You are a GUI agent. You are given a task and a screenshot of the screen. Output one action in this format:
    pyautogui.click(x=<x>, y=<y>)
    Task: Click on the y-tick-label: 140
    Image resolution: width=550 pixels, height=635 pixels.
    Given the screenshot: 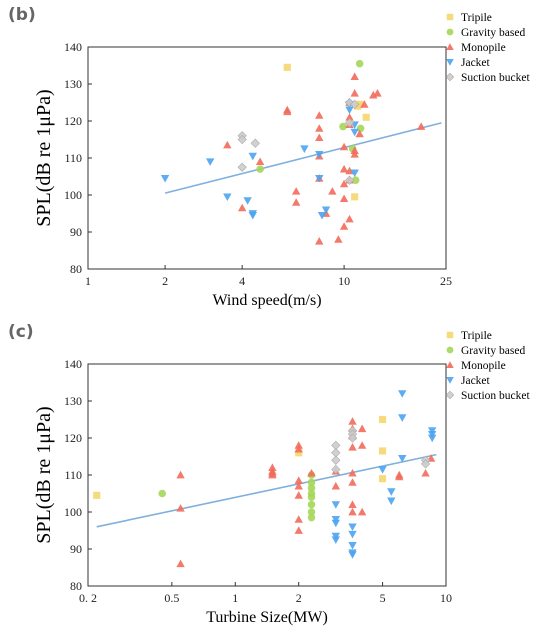 What is the action you would take?
    pyautogui.click(x=73, y=47)
    